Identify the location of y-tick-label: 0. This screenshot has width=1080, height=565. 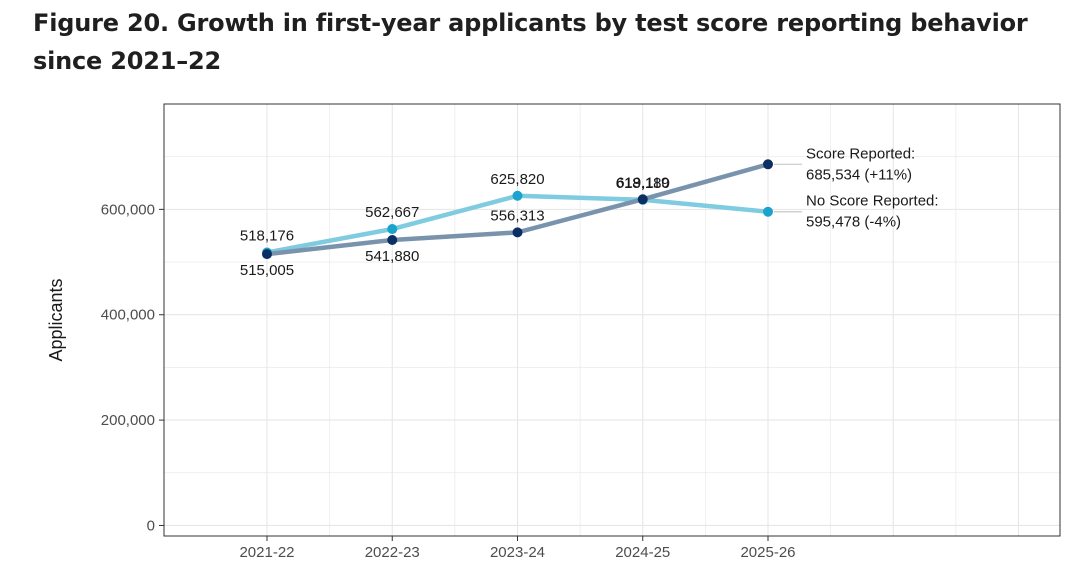
(151, 525).